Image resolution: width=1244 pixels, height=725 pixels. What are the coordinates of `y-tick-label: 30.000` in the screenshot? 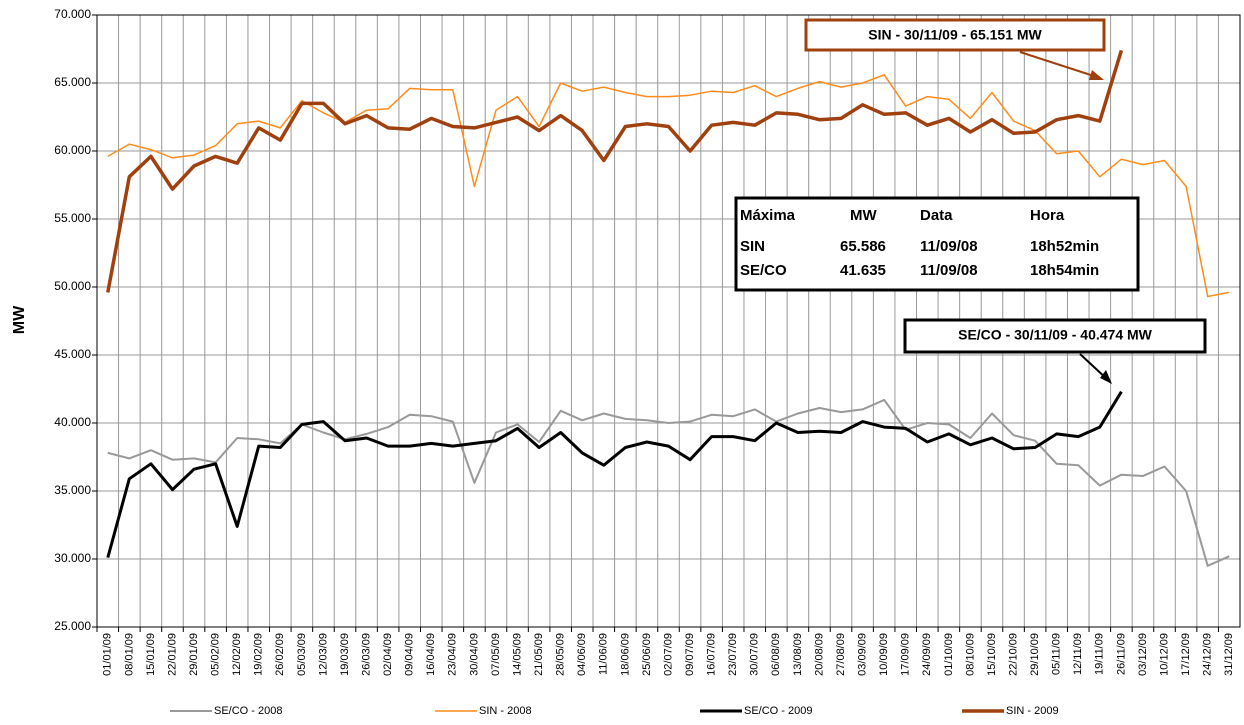 It's located at (72, 558).